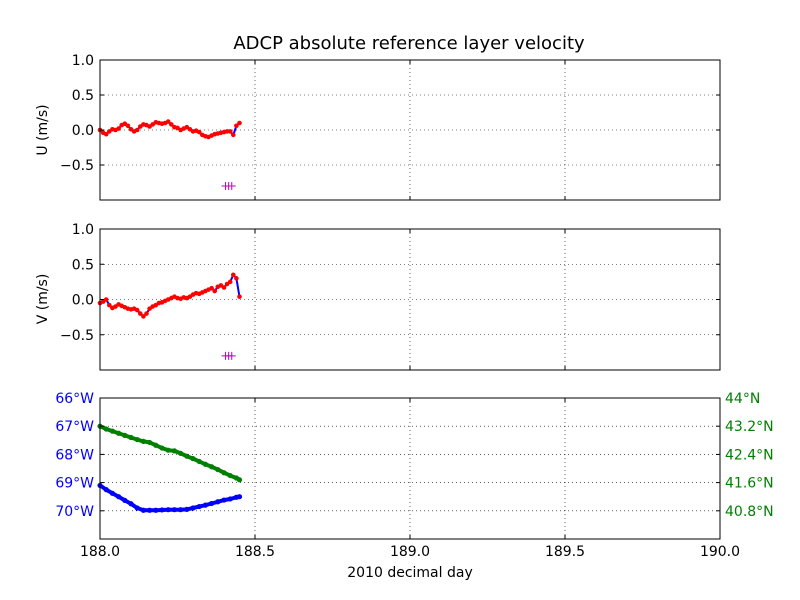 This screenshot has width=800, height=600. What do you see at coordinates (43, 129) in the screenshot?
I see `u-ylabel: U (m/s)` at bounding box center [43, 129].